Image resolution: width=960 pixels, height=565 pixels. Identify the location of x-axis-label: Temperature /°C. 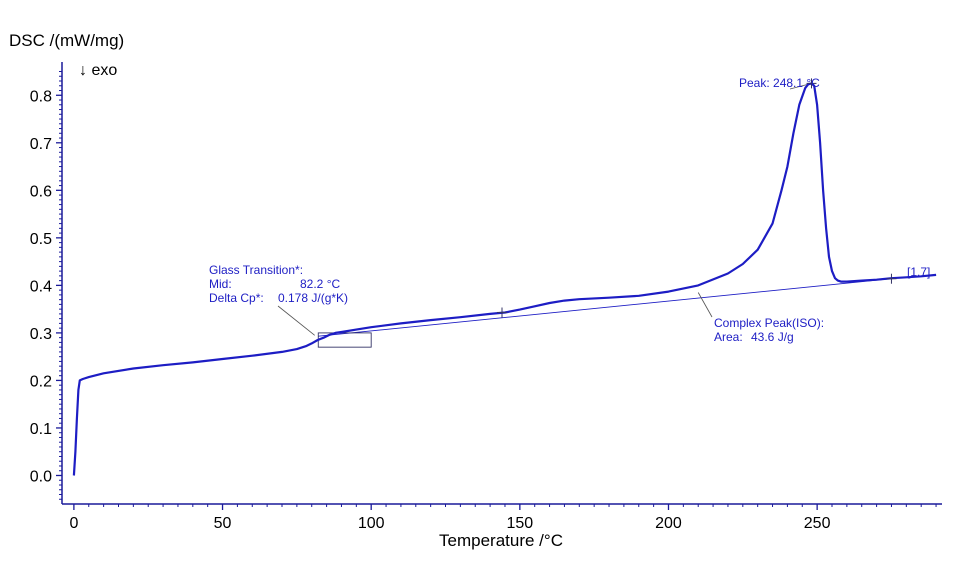
(501, 540).